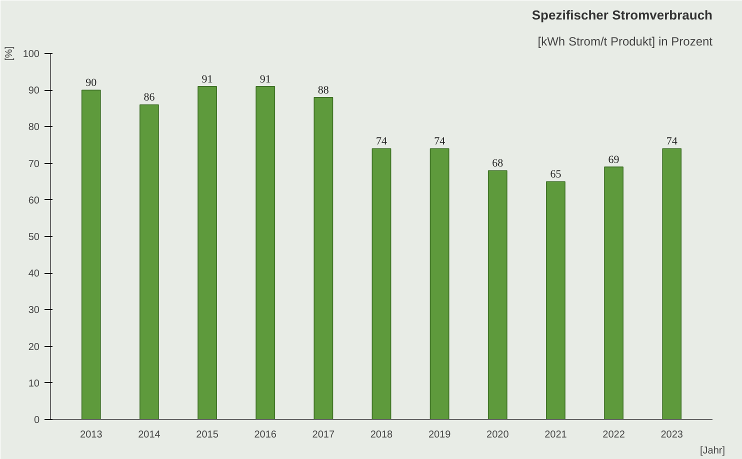 The height and width of the screenshot is (459, 742). Describe the element at coordinates (498, 435) in the screenshot. I see `x-tick-label: 2020` at that location.